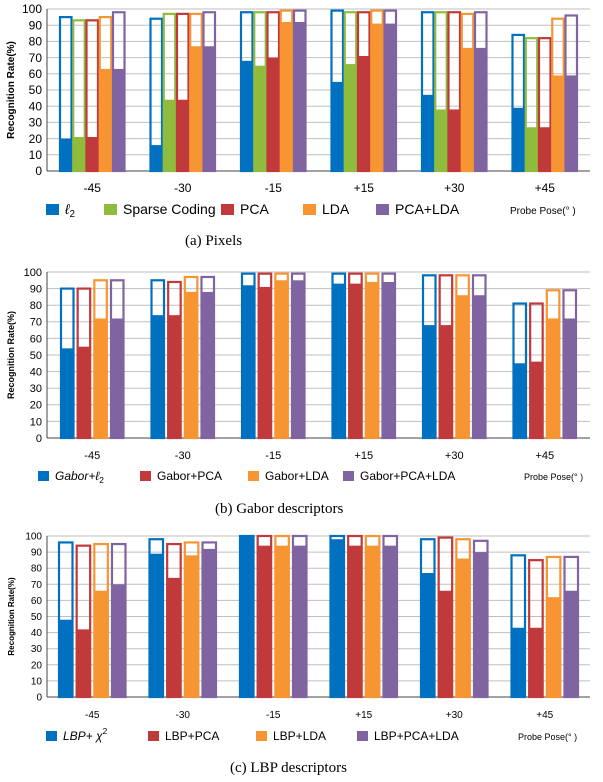 This screenshot has width=603, height=782. What do you see at coordinates (213, 241) in the screenshot?
I see `chart-caption: (a) Pixels` at bounding box center [213, 241].